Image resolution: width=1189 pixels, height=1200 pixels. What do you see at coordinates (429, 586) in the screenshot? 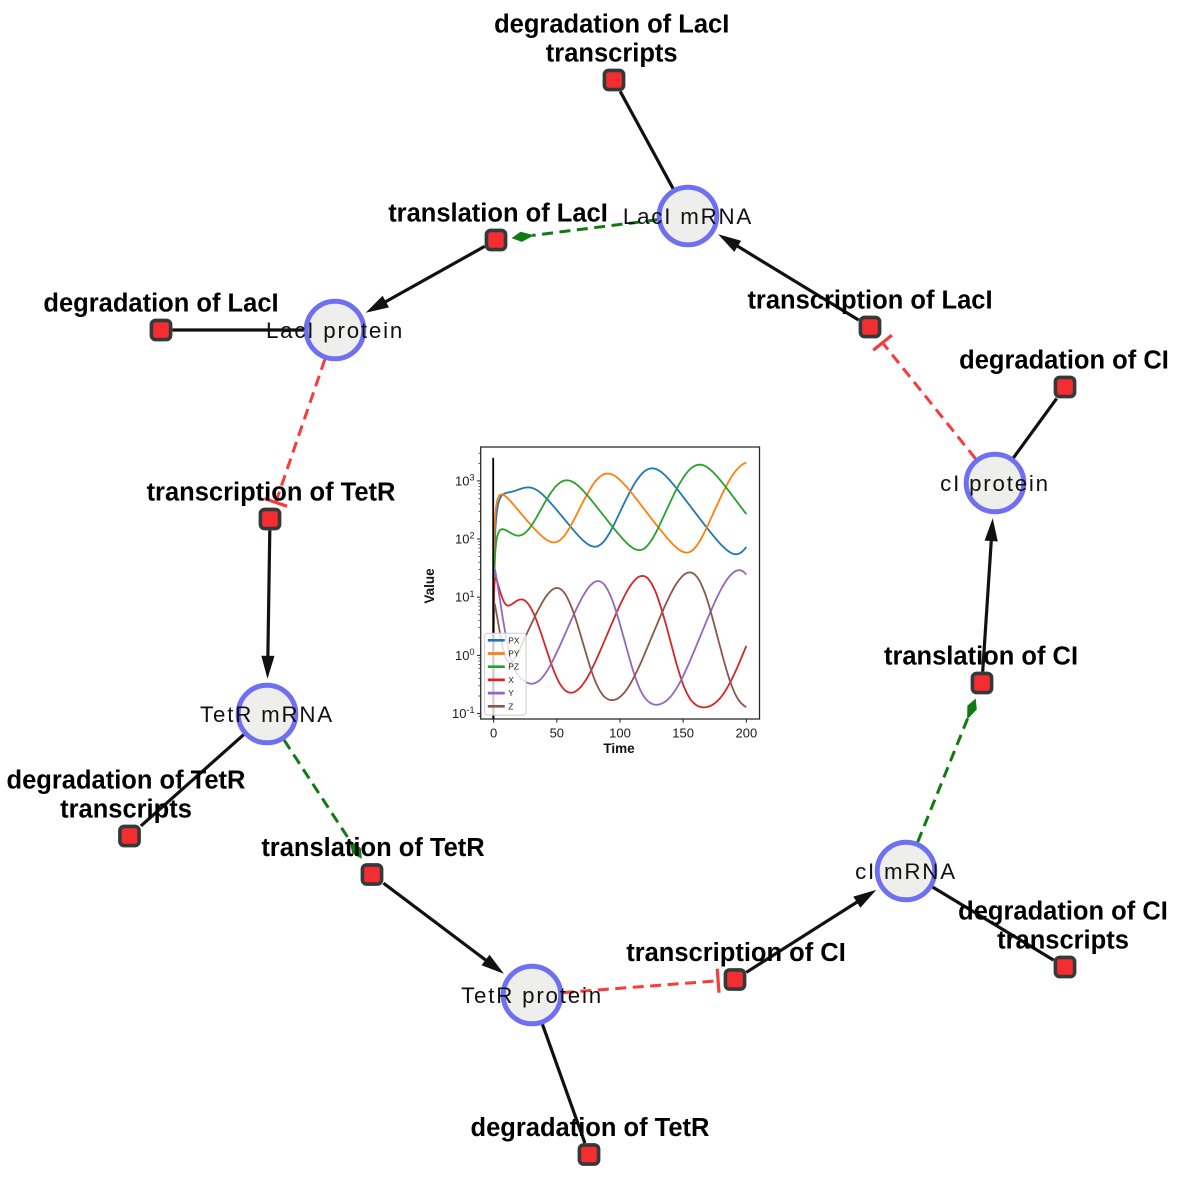
I see `svg-text: Value` at bounding box center [429, 586].